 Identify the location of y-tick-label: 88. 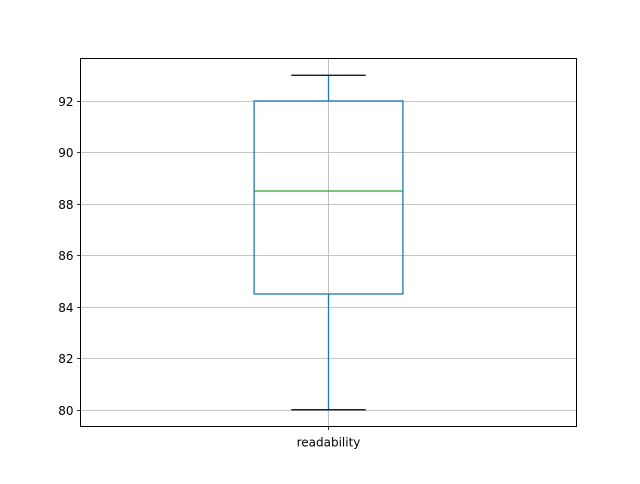
(65, 205).